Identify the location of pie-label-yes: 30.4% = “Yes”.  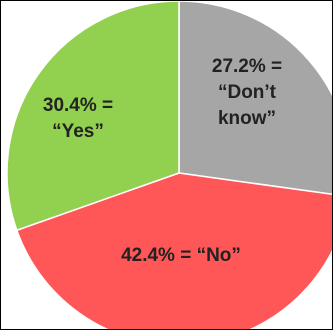
(78, 118).